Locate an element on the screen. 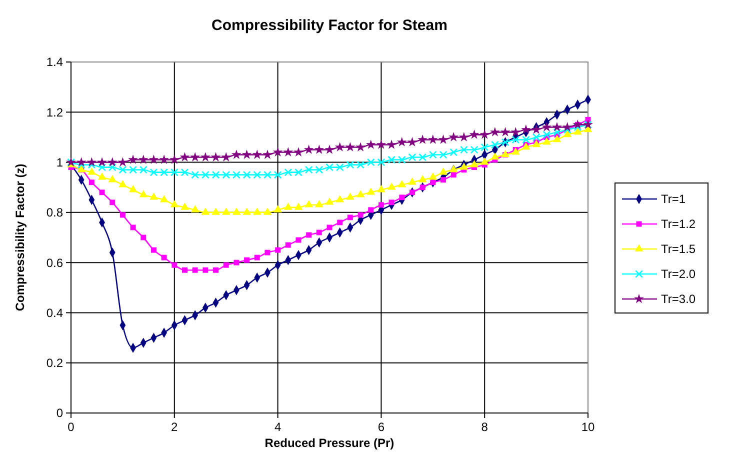 Image resolution: width=731 pixels, height=459 pixels. legend-label: Tr=3.0 is located at coordinates (678, 299).